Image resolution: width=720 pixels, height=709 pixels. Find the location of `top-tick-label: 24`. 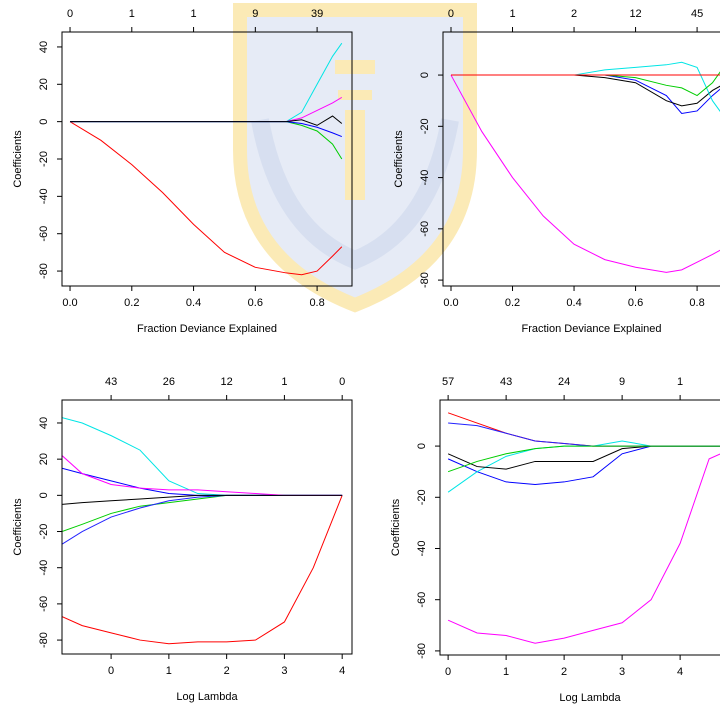

top-tick-label: 24 is located at coordinates (564, 382).